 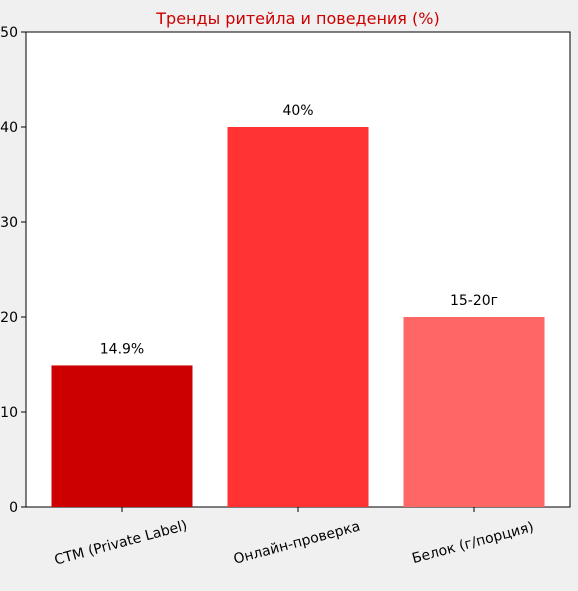 I want to click on x-tick-label: СТМ (Private Label), so click(x=121, y=543).